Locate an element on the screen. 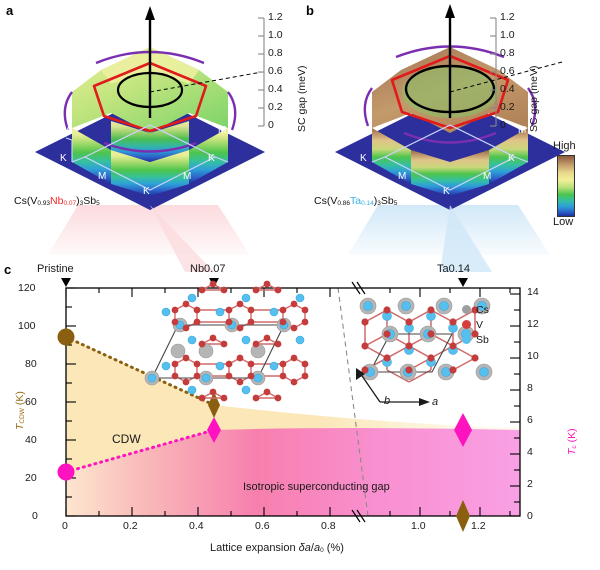 This screenshot has width=600, height=570. sample-marker-pristine is located at coordinates (66, 282).